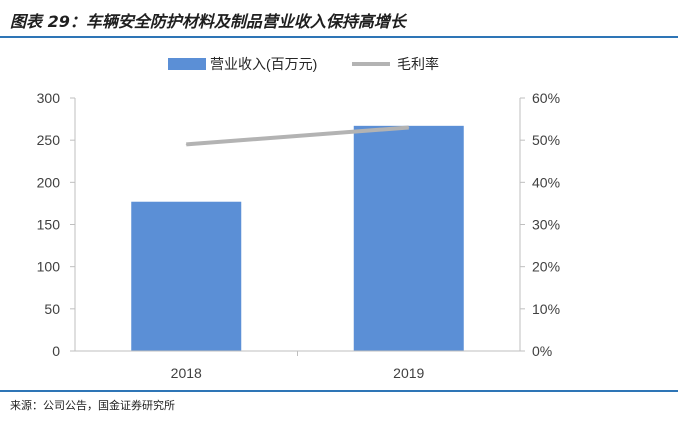 Image resolution: width=678 pixels, height=423 pixels. I want to click on line-series, so click(297, 136).